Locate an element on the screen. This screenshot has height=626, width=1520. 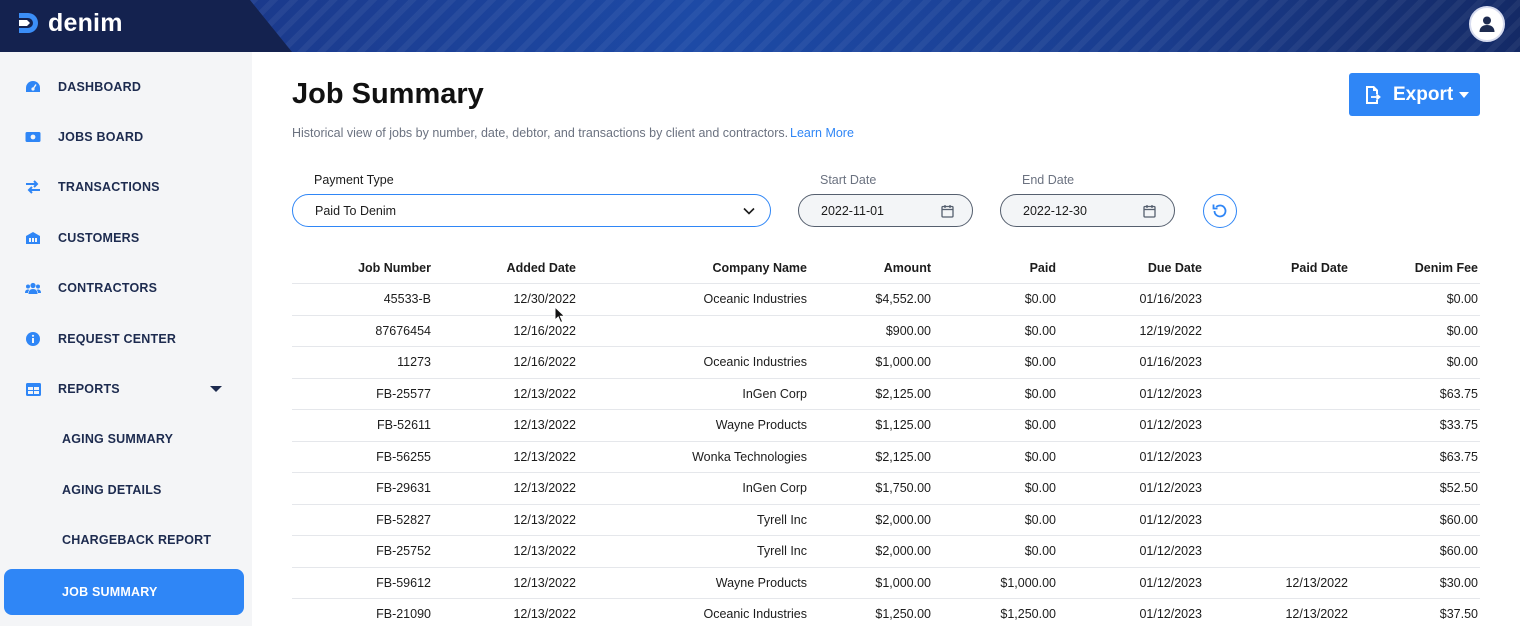
job-number-cell: FB-25577 is located at coordinates (403, 393).